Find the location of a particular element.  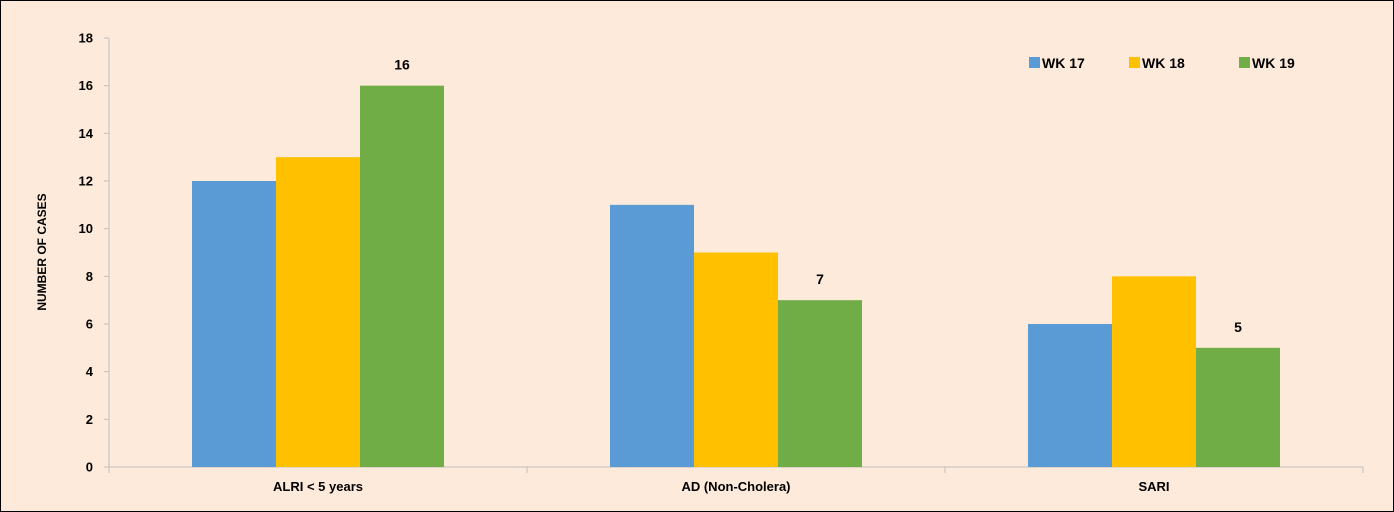

x-tick-label-sari: SARI is located at coordinates (1153, 486).